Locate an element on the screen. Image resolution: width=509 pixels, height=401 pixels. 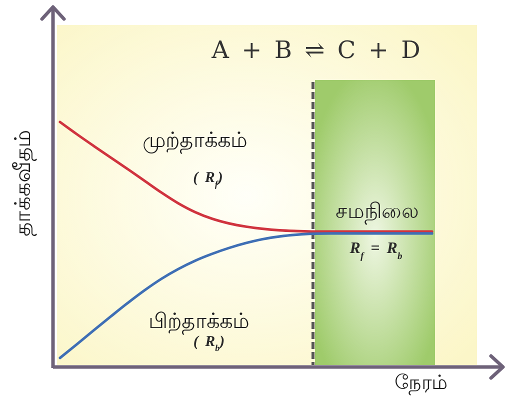
annotation: சமநிலை is located at coordinates (377, 212).